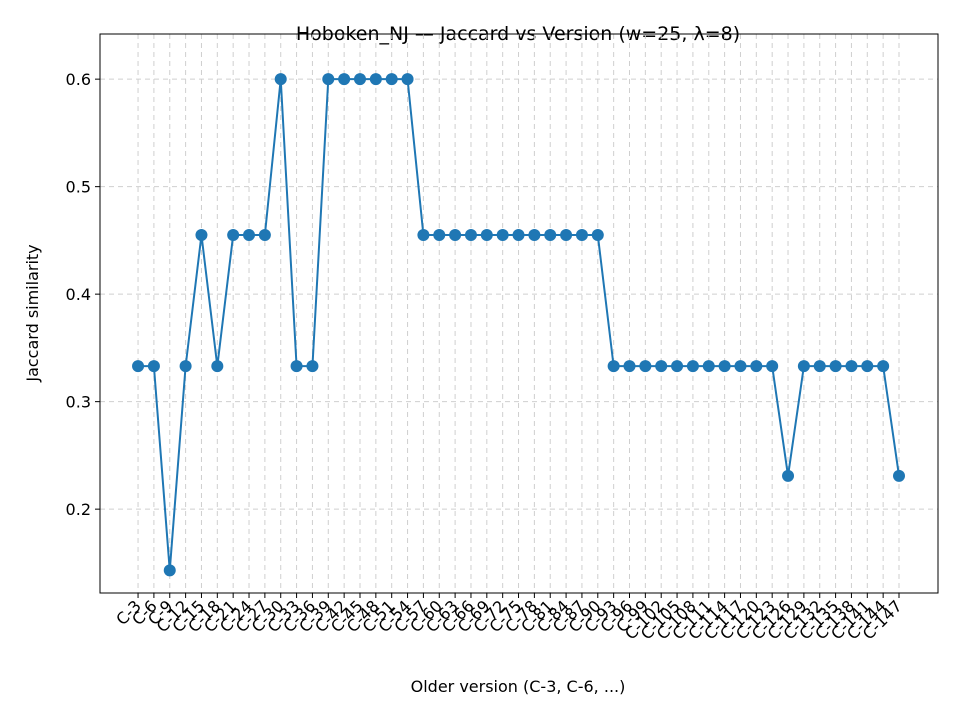  What do you see at coordinates (518, 686) in the screenshot?
I see `x-axis-label: Older version (C-3, C-6, ...)` at bounding box center [518, 686].